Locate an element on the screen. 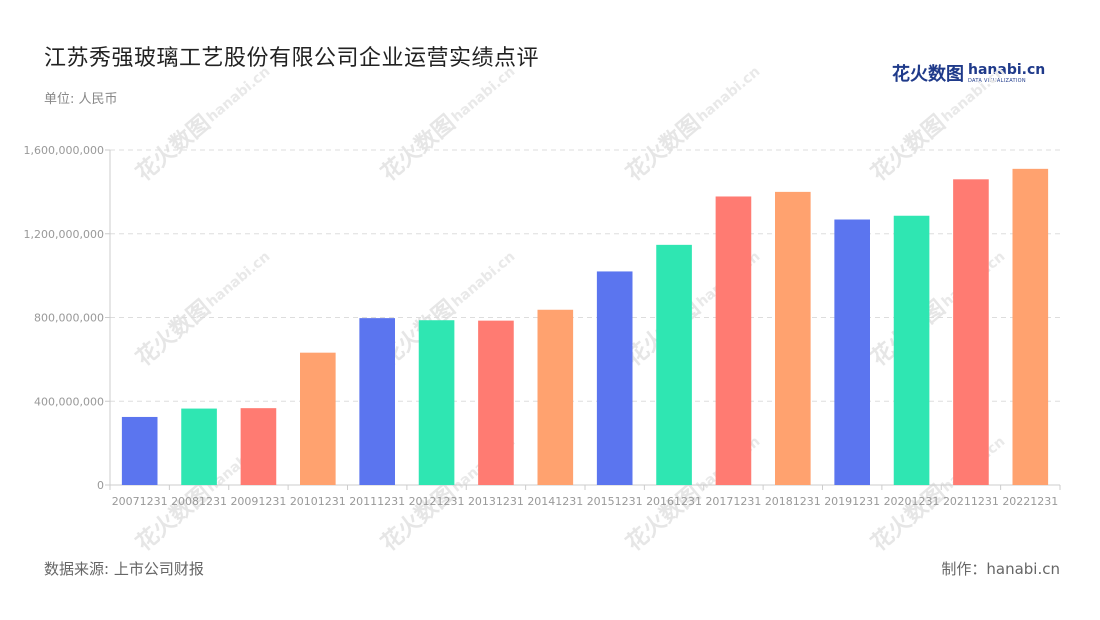 The height and width of the screenshot is (620, 1100). logo-cn-part2: 数图 is located at coordinates (946, 74).